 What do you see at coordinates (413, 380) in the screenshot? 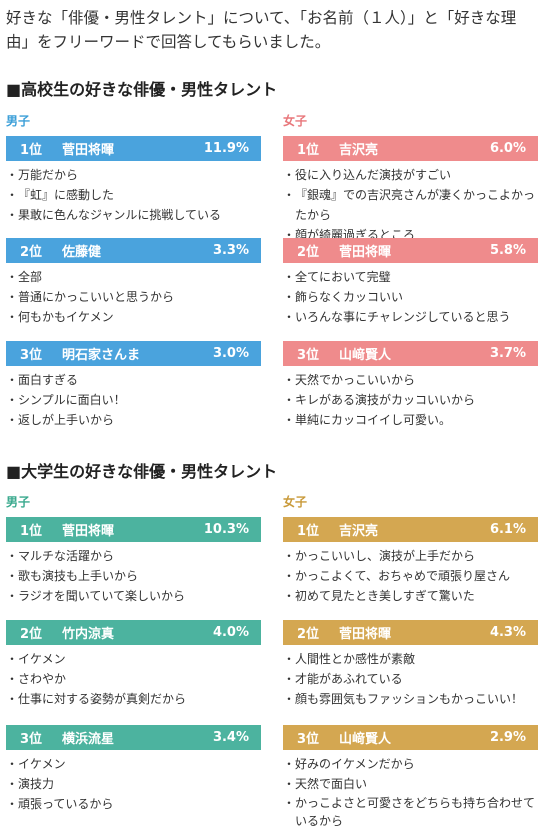
I see `reason-item: 天然でかっこいいから` at bounding box center [413, 380].